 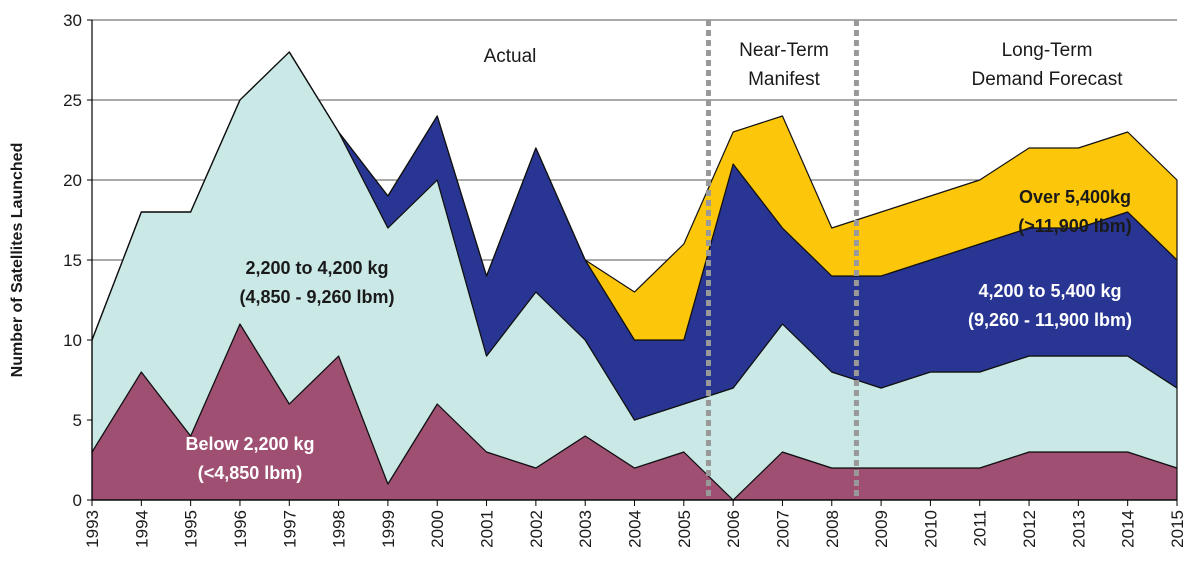 What do you see at coordinates (585, 529) in the screenshot?
I see `x-tick-label: 2003` at bounding box center [585, 529].